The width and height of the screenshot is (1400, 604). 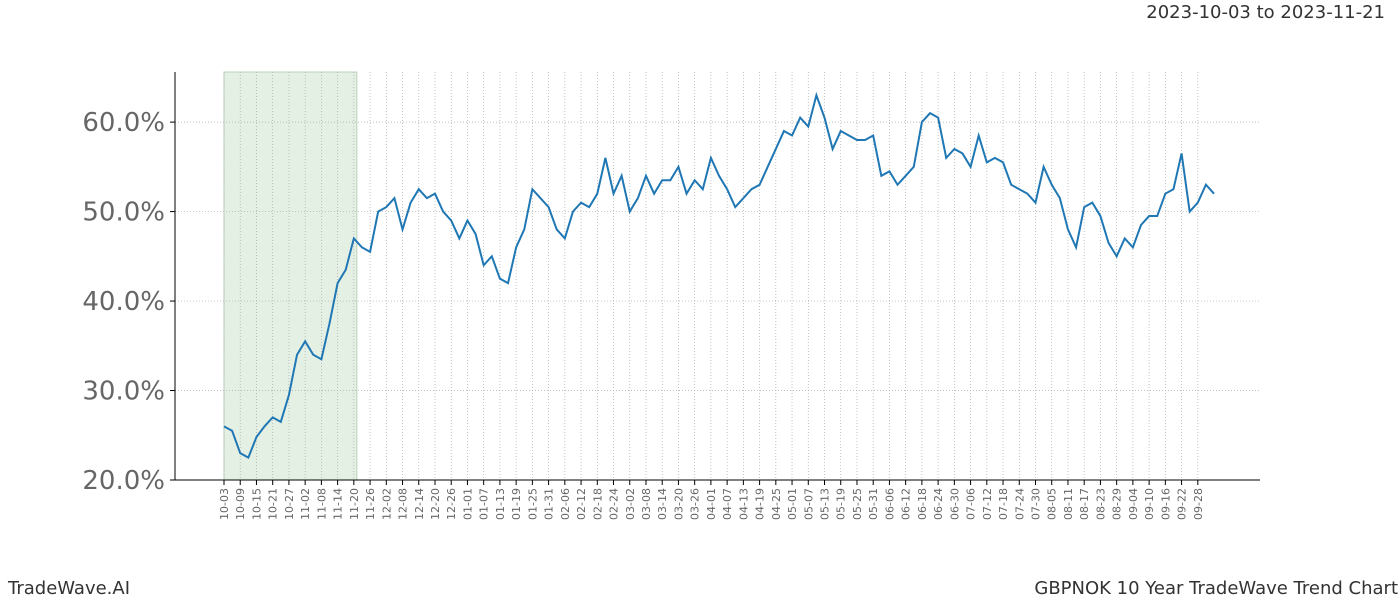 I want to click on x-tick-label: 03-14, so click(x=662, y=504).